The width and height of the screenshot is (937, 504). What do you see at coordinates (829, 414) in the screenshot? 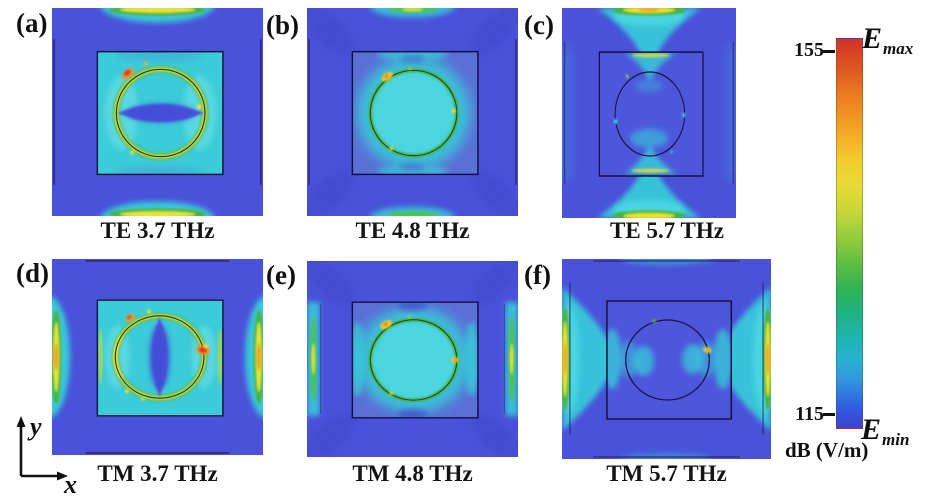
I see `colorbar-min-tickmark` at bounding box center [829, 414].